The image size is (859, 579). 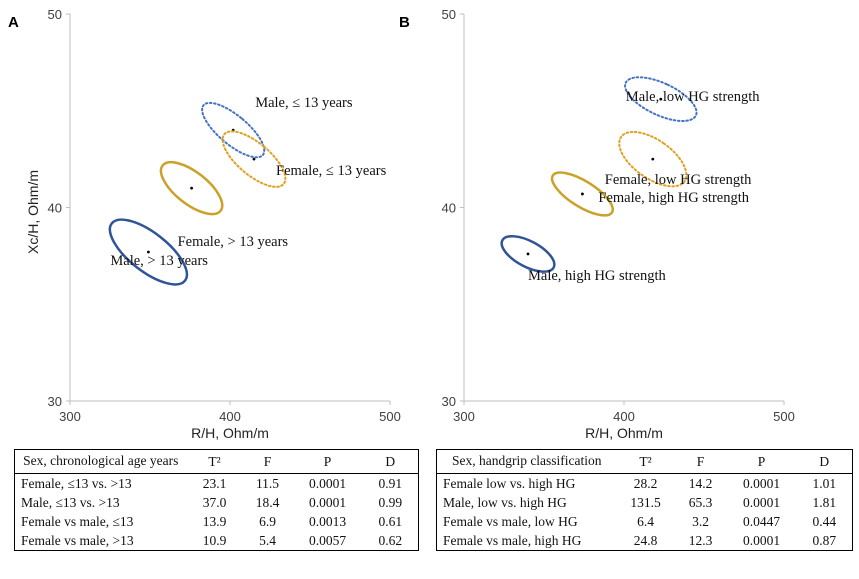 I want to click on table-cell: 23.1, so click(x=214, y=483).